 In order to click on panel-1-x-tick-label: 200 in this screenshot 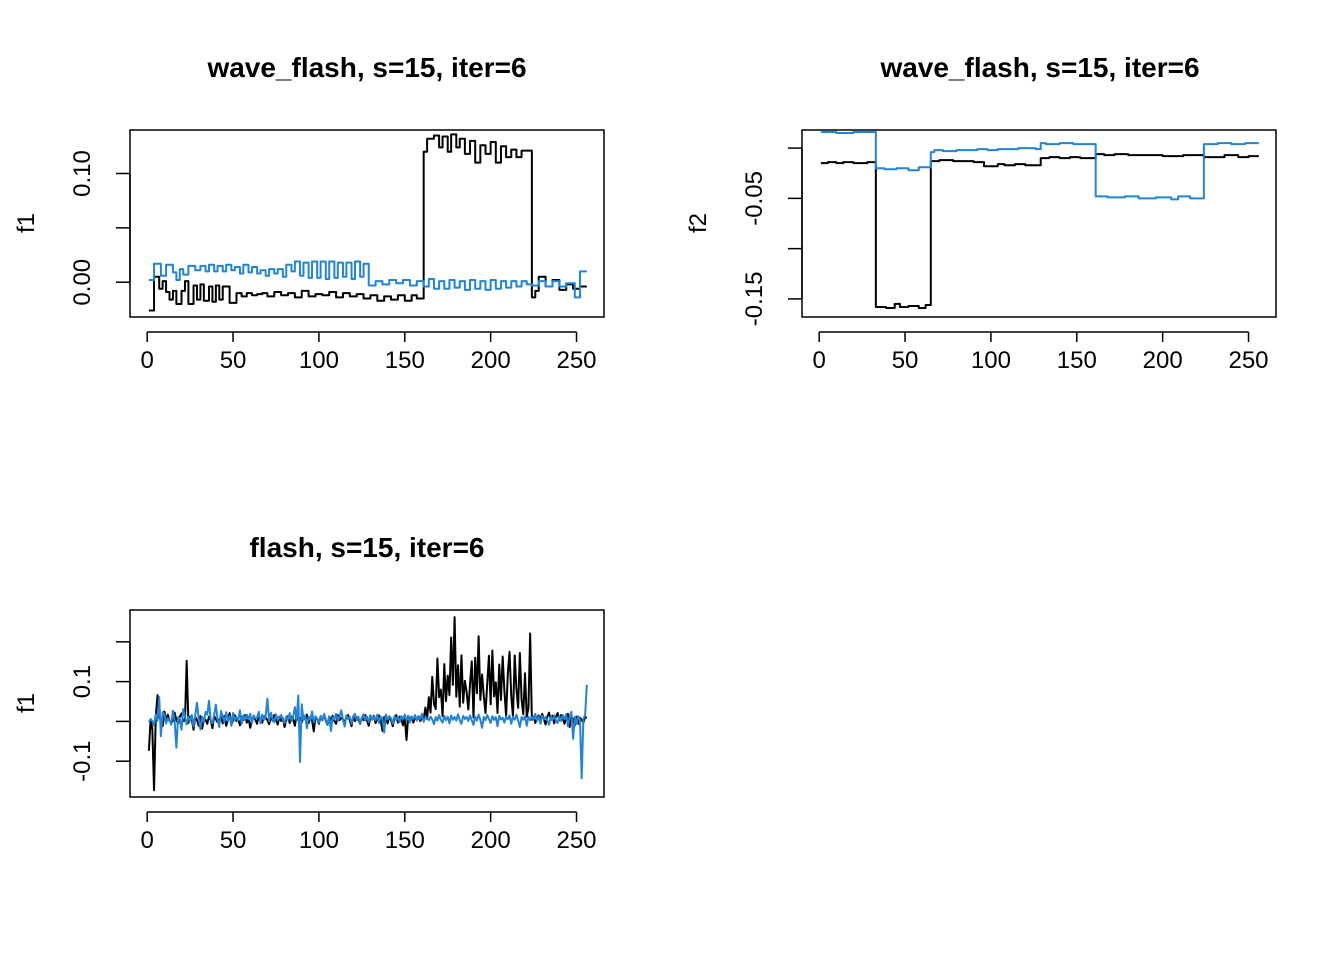, I will do `click(491, 360)`.